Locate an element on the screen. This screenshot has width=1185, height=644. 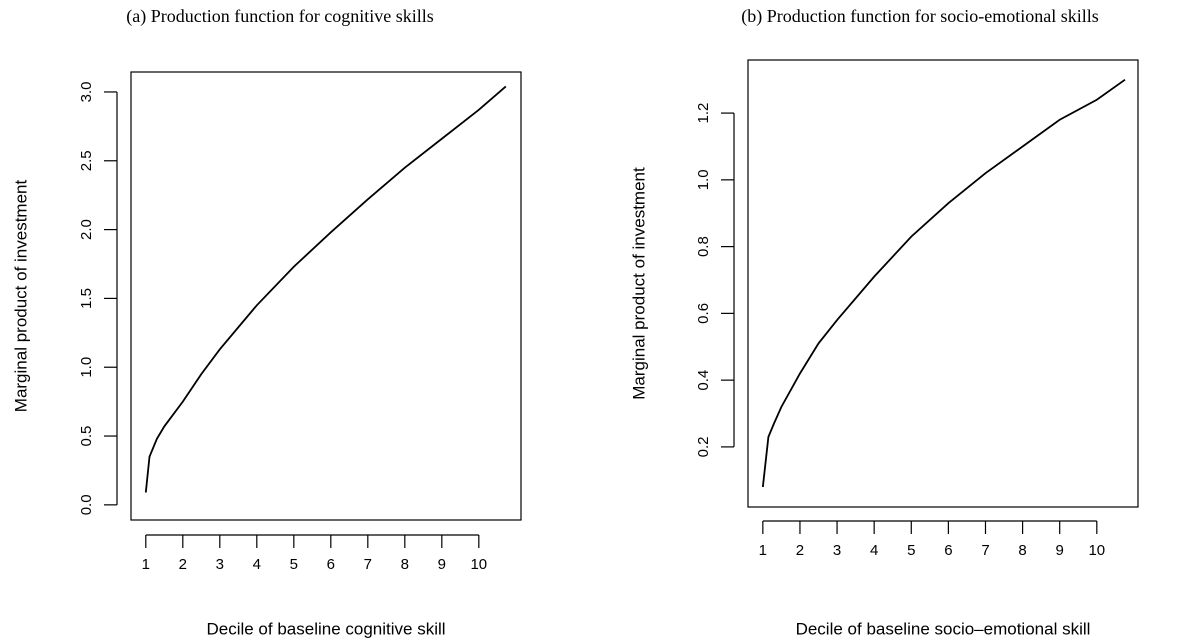
x-axis-label: Decile of baseline socio–emotional skill is located at coordinates (943, 628).